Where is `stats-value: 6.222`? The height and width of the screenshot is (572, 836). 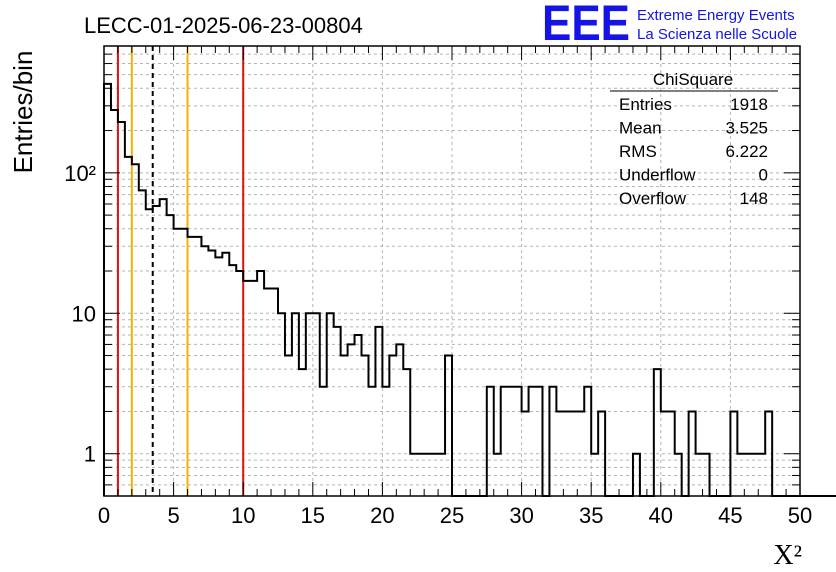 stats-value: 6.222 is located at coordinates (746, 151).